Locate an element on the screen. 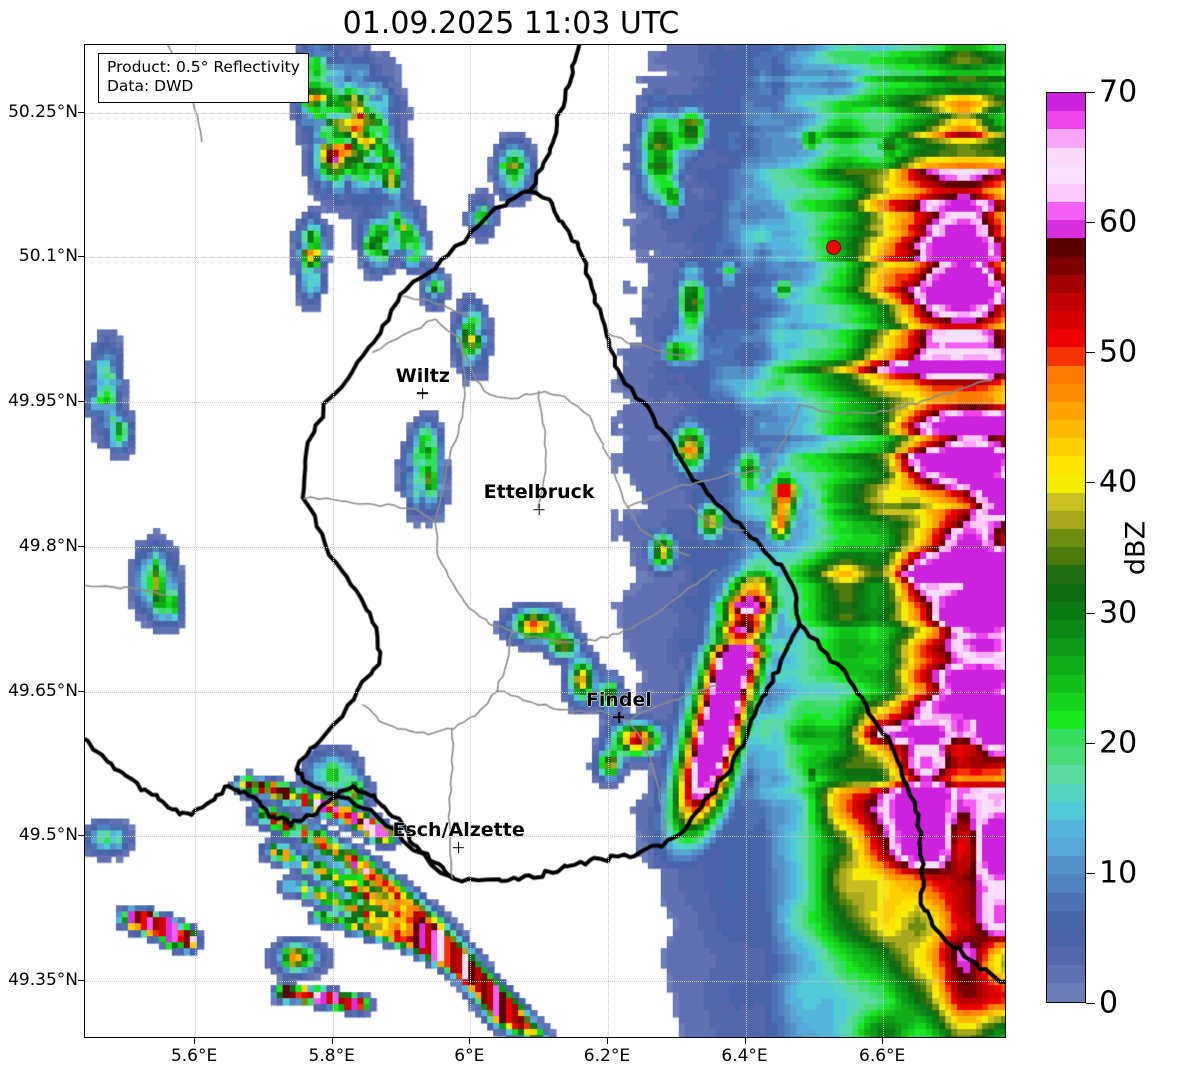 The width and height of the screenshot is (1184, 1081). y-axis-tick-label: 49.5°N is located at coordinates (48, 835).